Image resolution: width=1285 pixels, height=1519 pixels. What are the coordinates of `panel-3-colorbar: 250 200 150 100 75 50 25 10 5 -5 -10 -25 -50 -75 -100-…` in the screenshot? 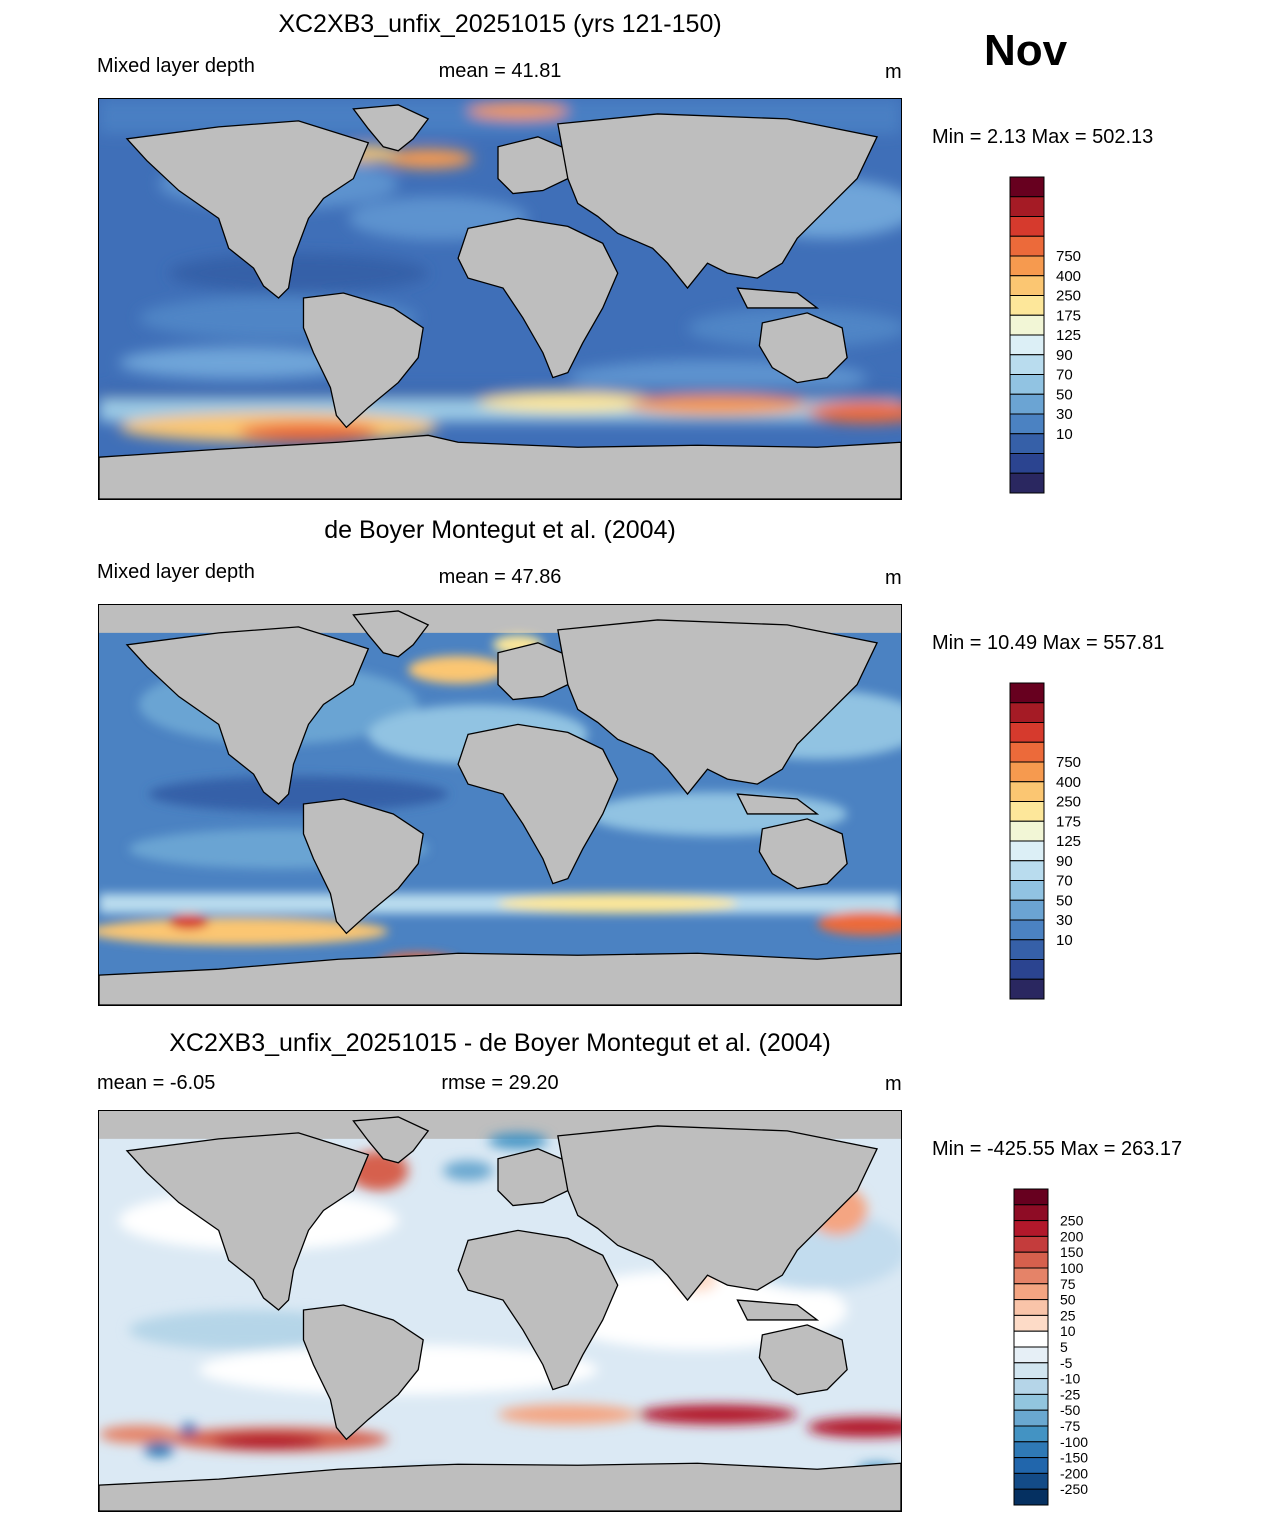 It's located at (1067, 1347).